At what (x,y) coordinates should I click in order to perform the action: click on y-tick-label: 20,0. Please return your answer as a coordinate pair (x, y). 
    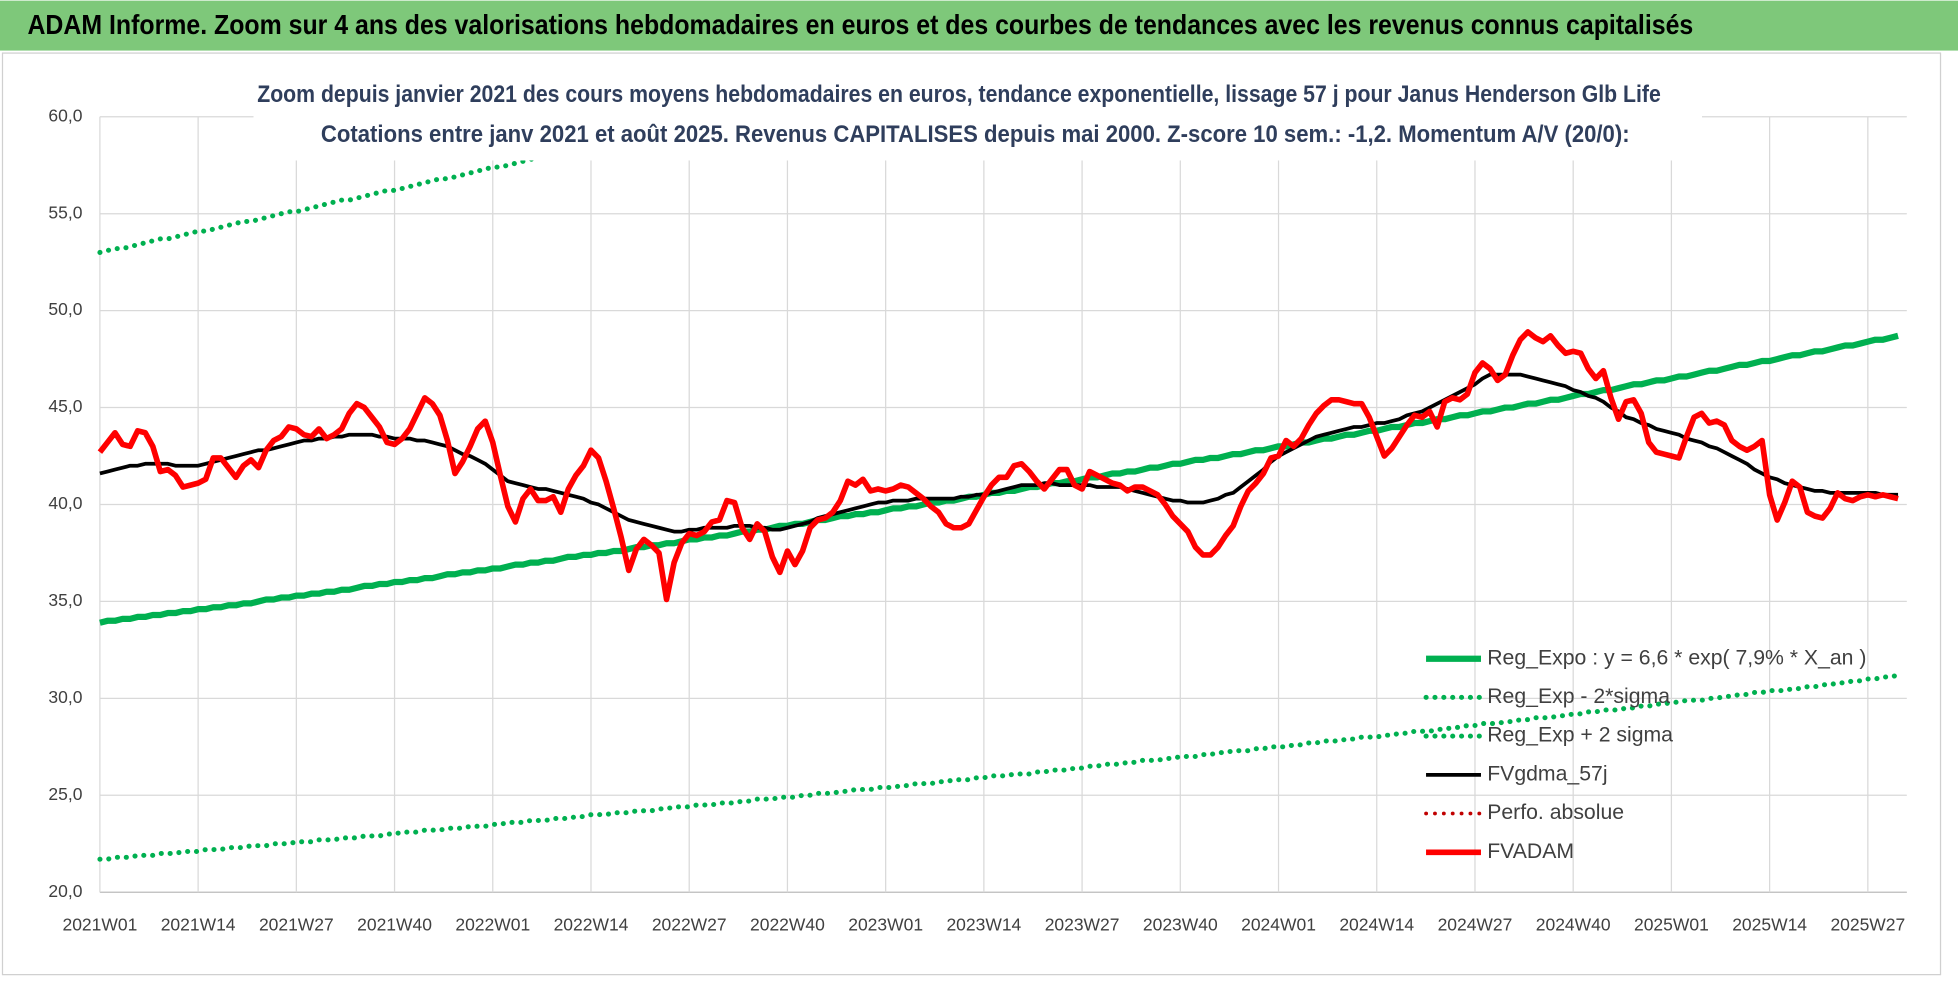
    Looking at the image, I should click on (65, 891).